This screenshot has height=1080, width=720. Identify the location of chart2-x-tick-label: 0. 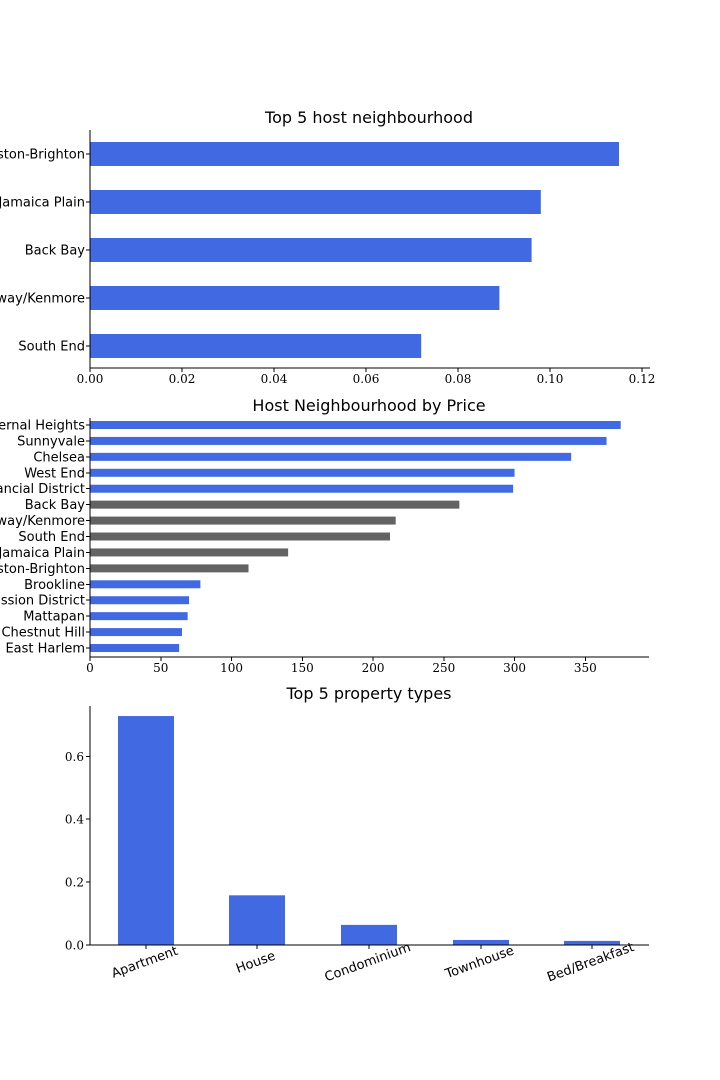
(90, 668).